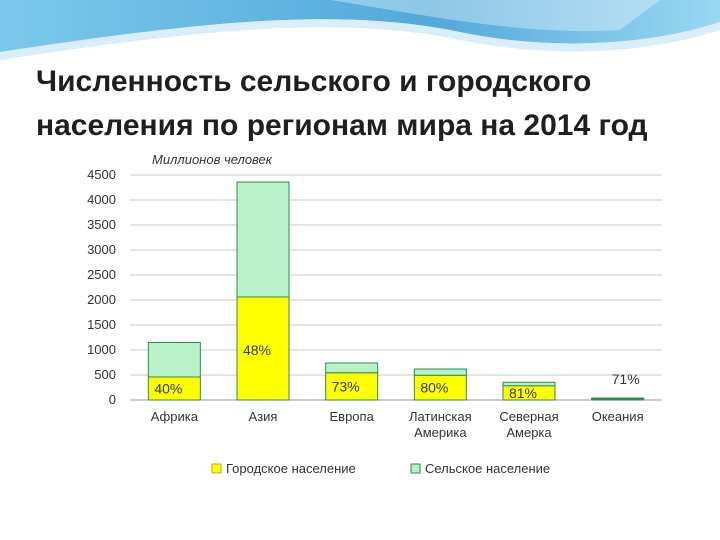 This screenshot has height=540, width=720. I want to click on x-tick-label: Океания, so click(618, 416).